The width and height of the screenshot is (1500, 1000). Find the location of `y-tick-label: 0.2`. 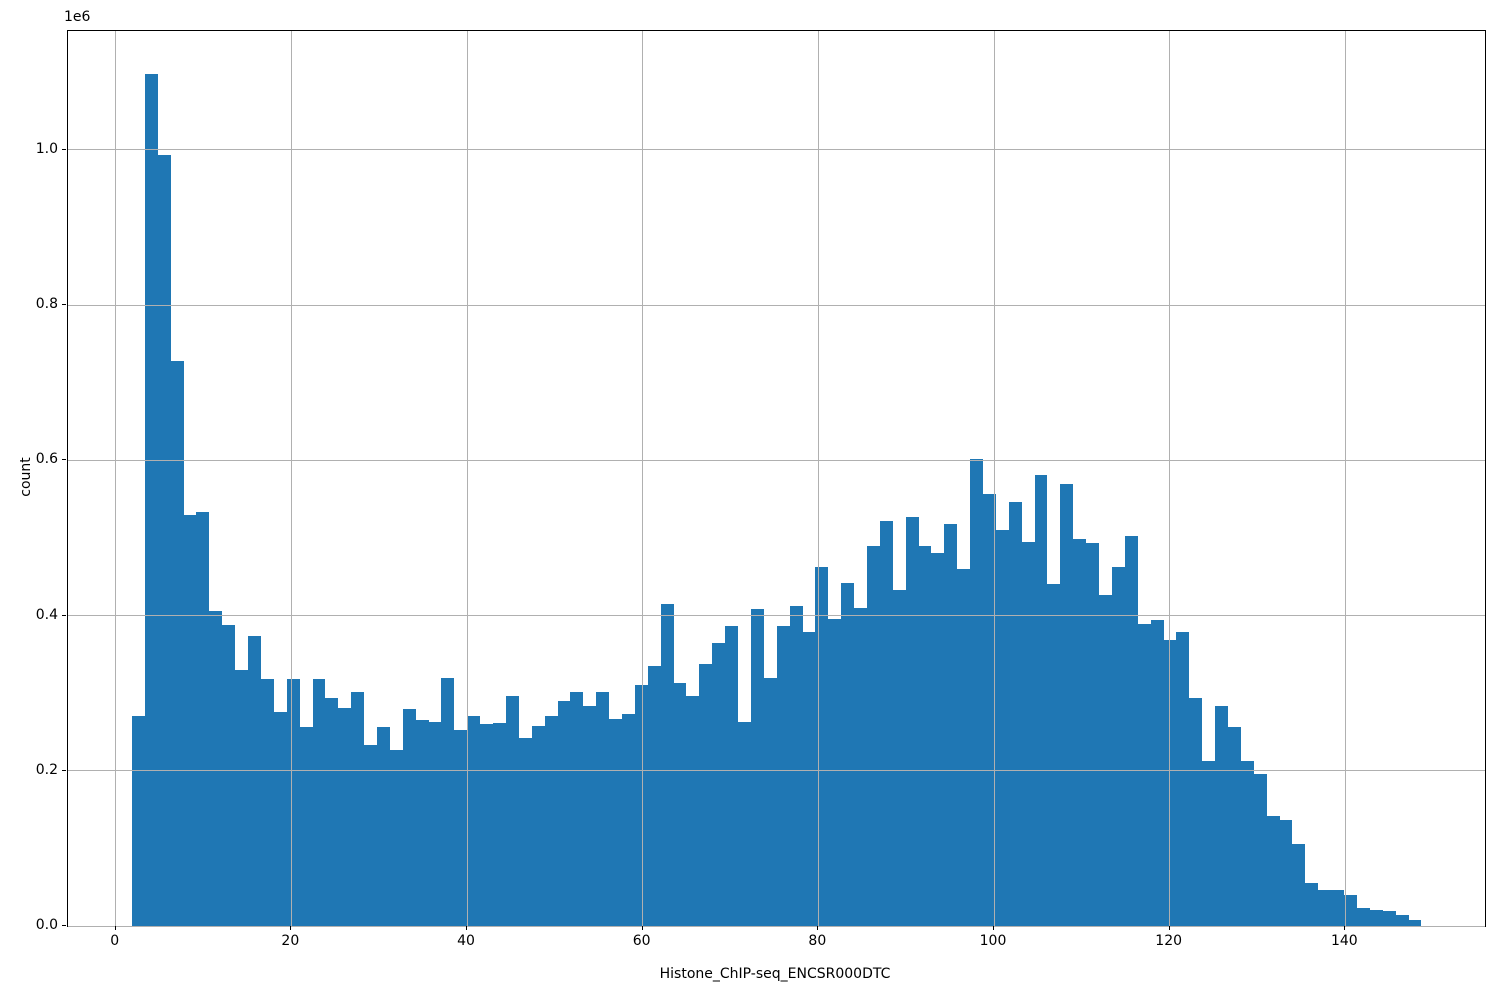

y-tick-label: 0.2 is located at coordinates (46, 769).